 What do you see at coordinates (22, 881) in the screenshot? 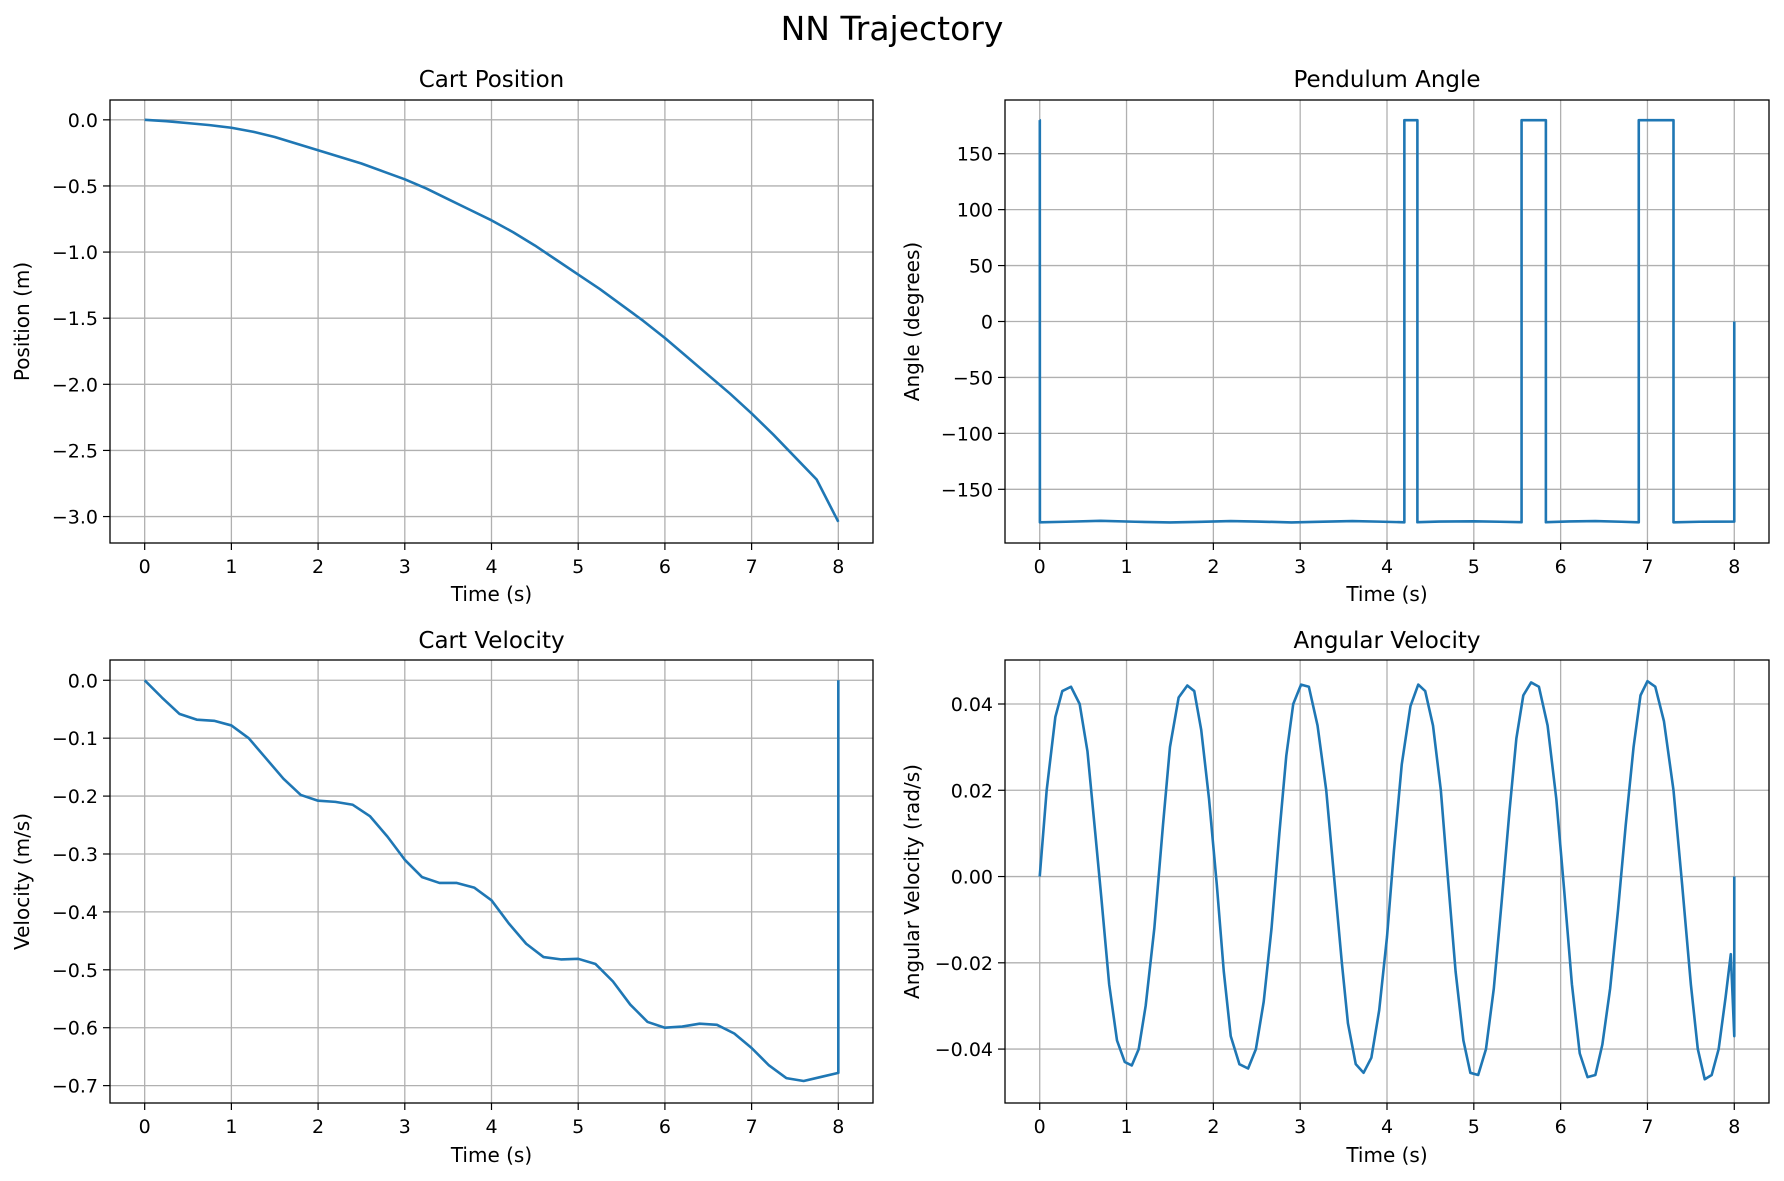
I see `y-axis-label: Velocity (m/s)` at bounding box center [22, 881].